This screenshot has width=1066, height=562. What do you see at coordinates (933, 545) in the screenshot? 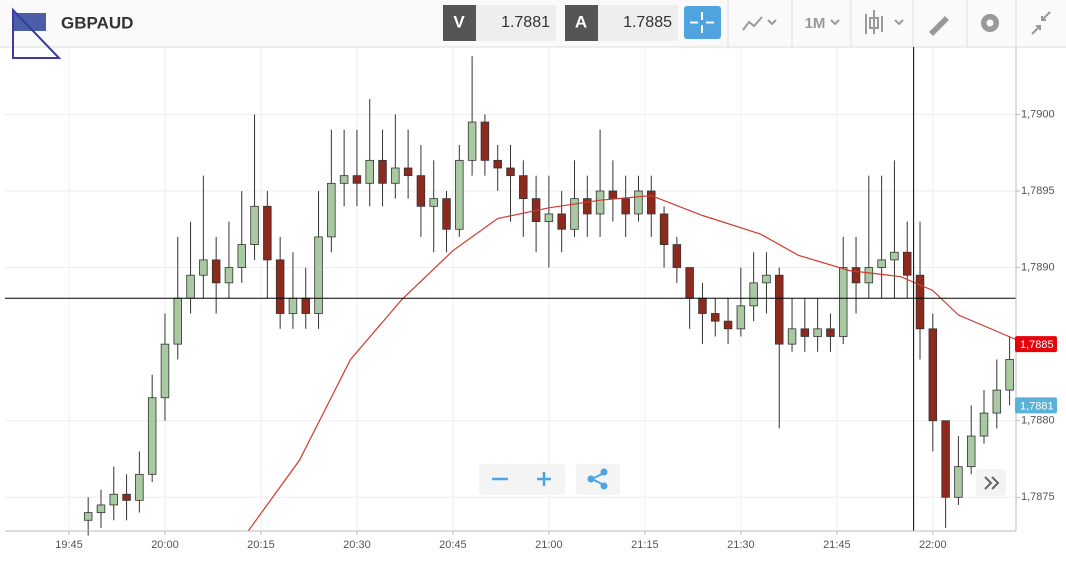
I see `x-tick-label: 22:00` at bounding box center [933, 545].